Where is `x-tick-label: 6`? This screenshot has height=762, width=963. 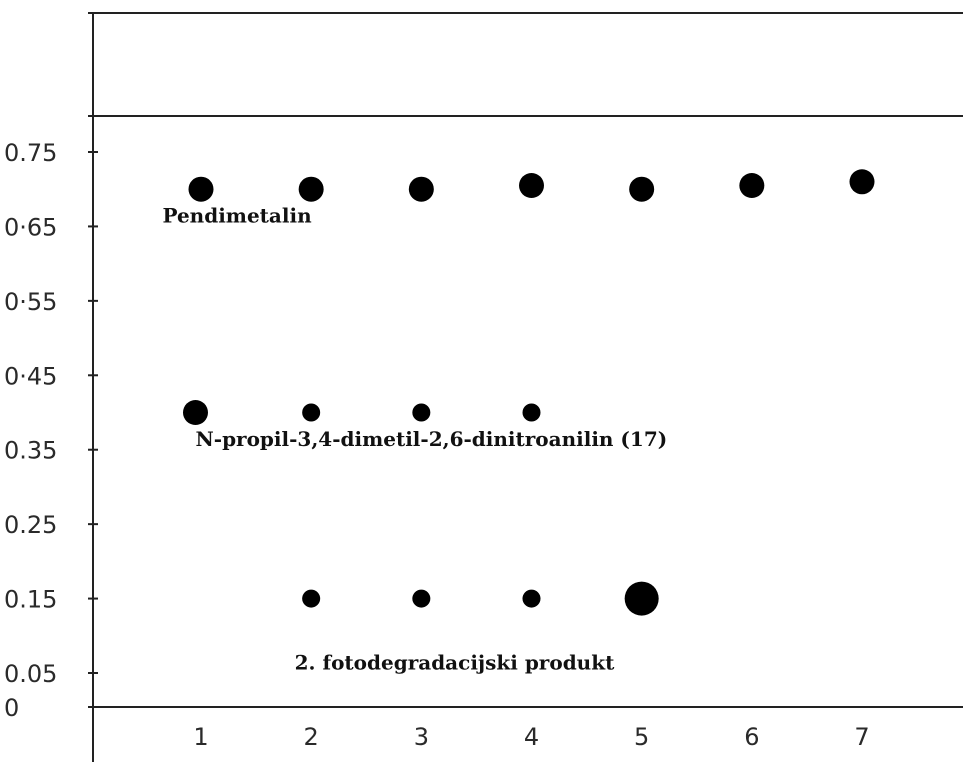 x-tick-label: 6 is located at coordinates (751, 737).